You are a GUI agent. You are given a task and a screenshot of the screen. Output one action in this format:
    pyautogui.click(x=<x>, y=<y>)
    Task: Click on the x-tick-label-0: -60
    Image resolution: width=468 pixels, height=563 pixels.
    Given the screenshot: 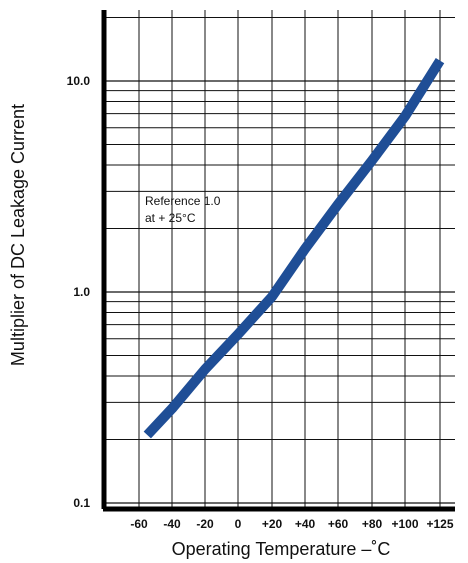 What is the action you would take?
    pyautogui.click(x=139, y=524)
    